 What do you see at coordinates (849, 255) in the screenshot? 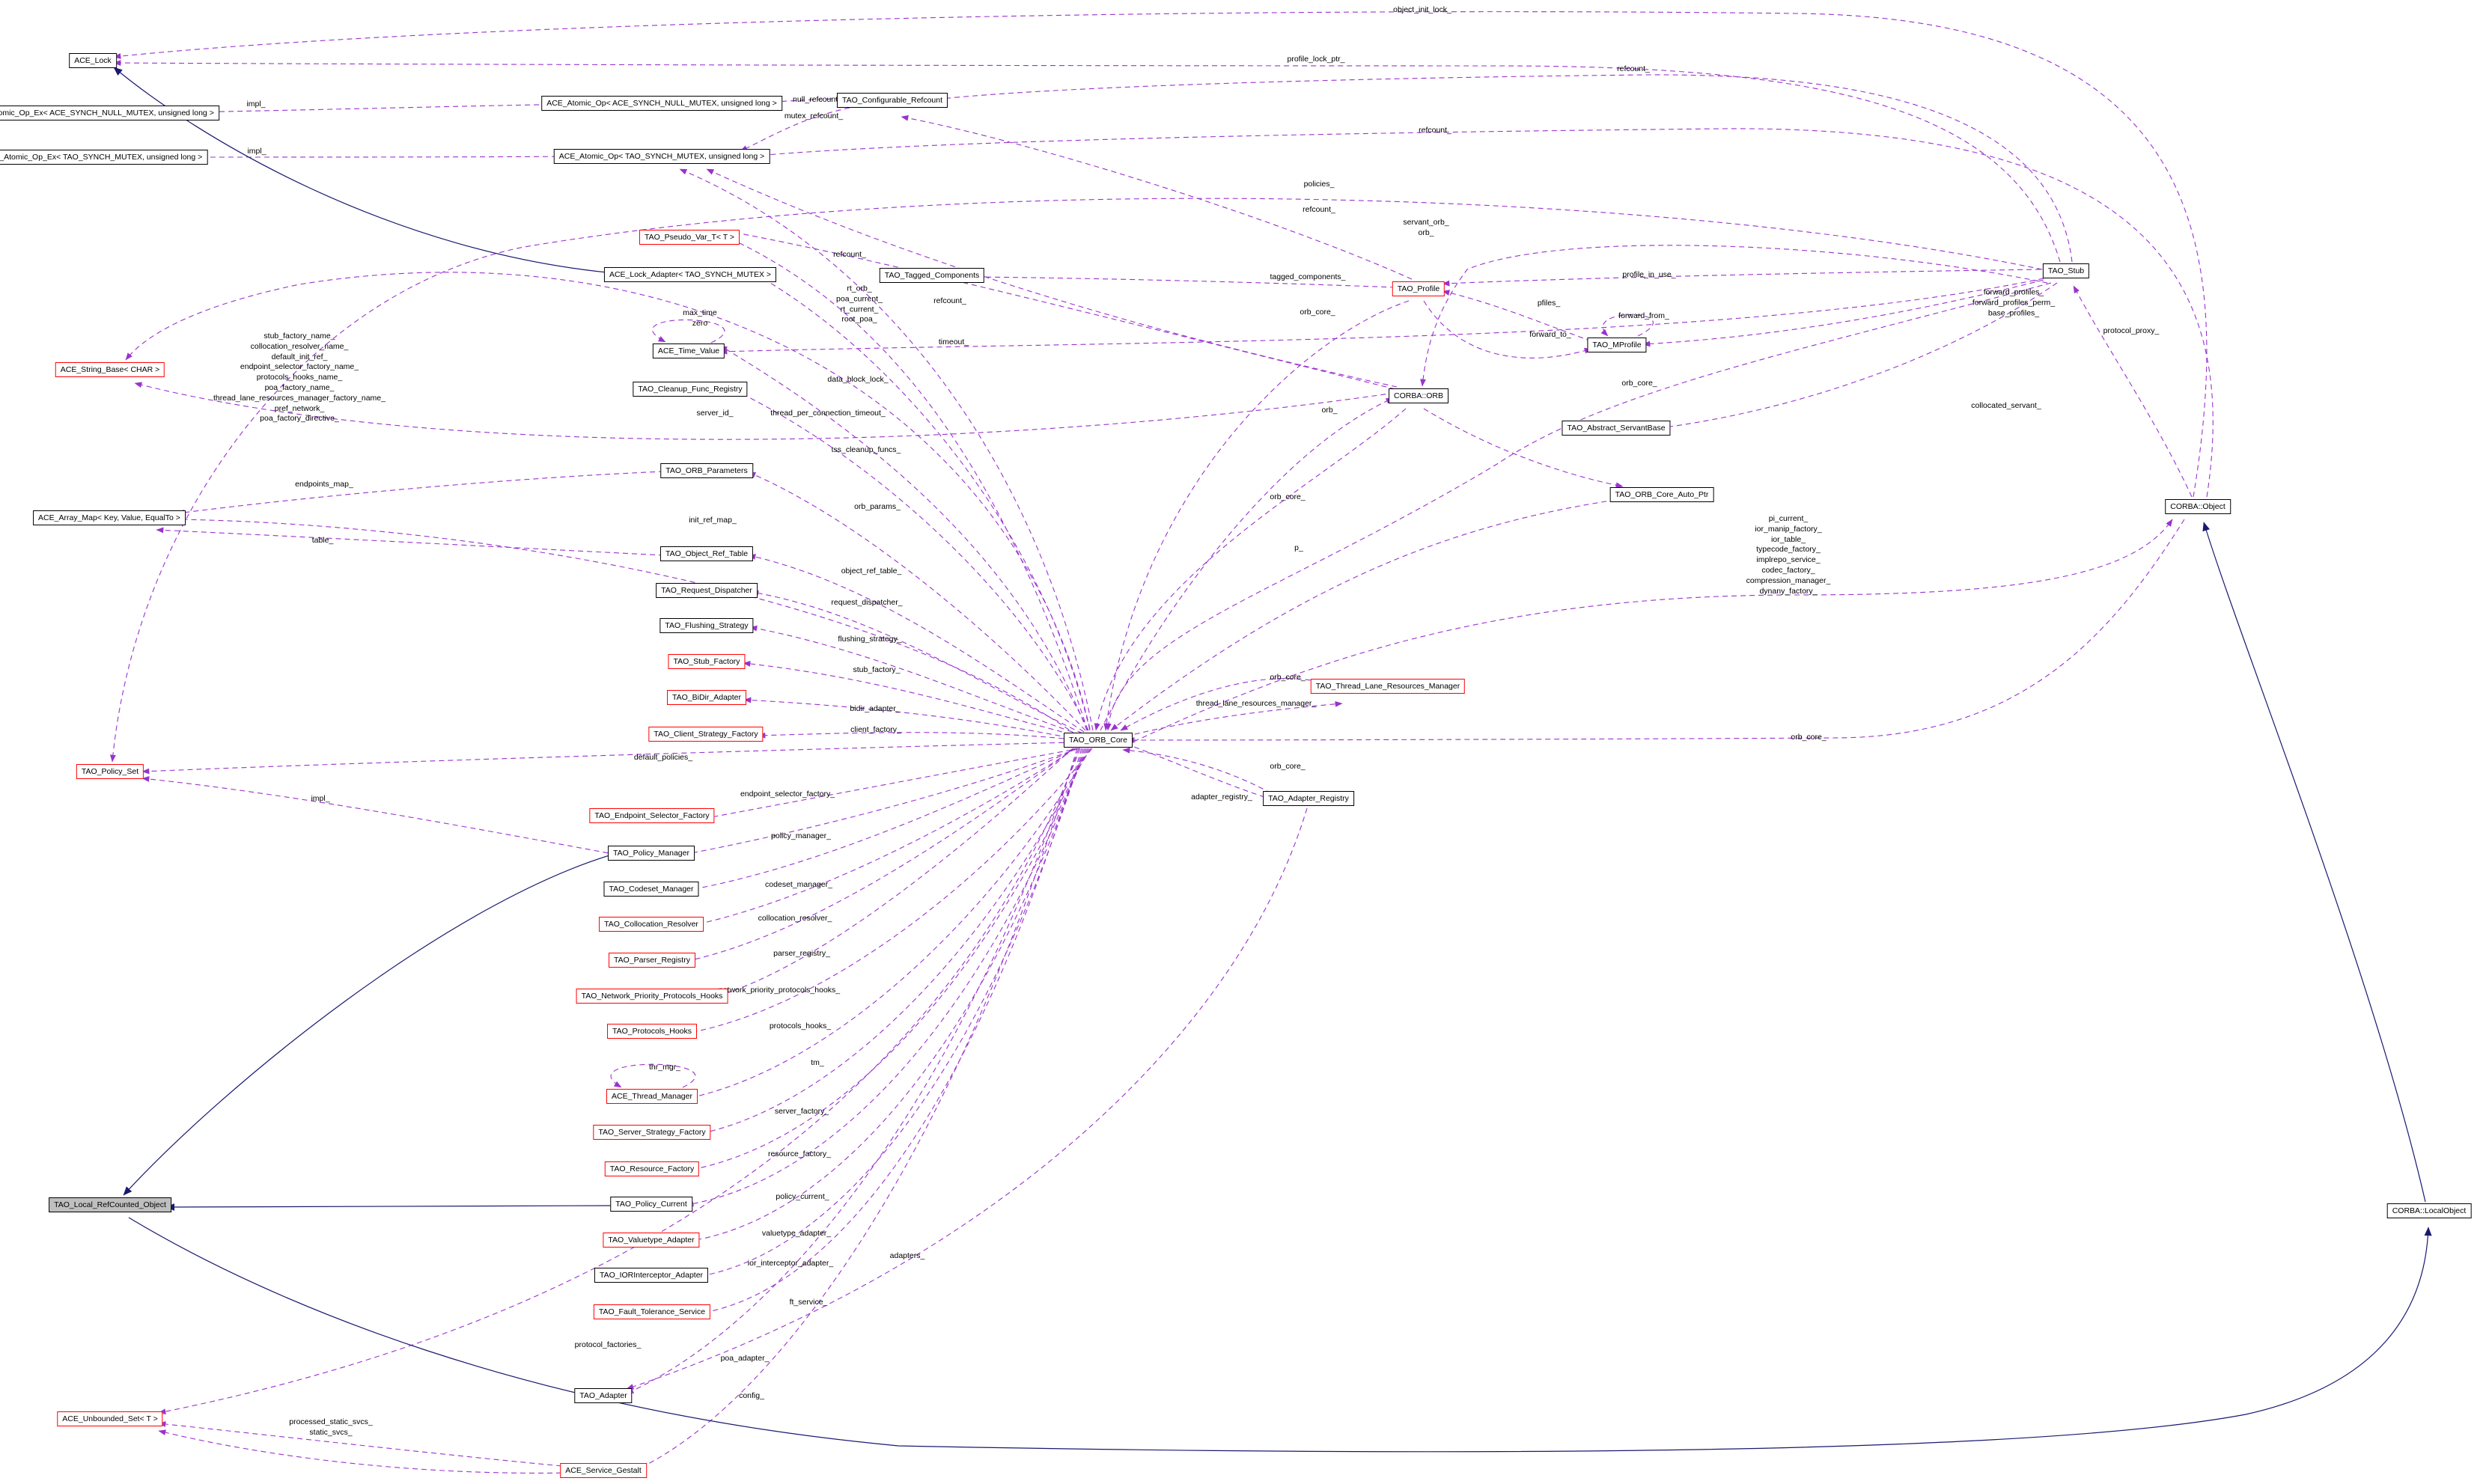
I see `edge-label-refcount-core: refcount_` at bounding box center [849, 255].